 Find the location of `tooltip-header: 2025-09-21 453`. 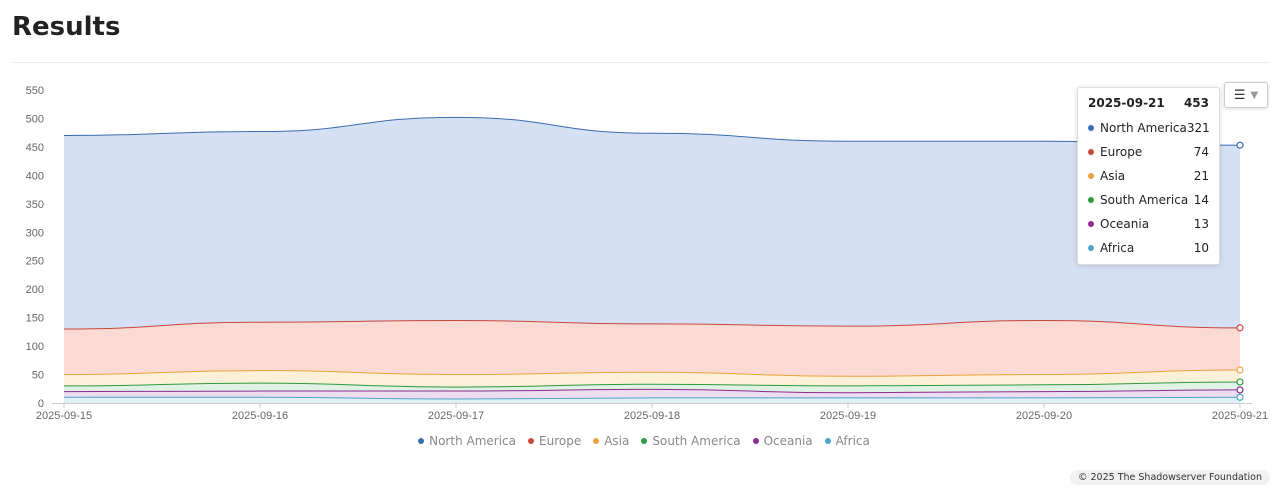

tooltip-header: 2025-09-21 453 is located at coordinates (1148, 103).